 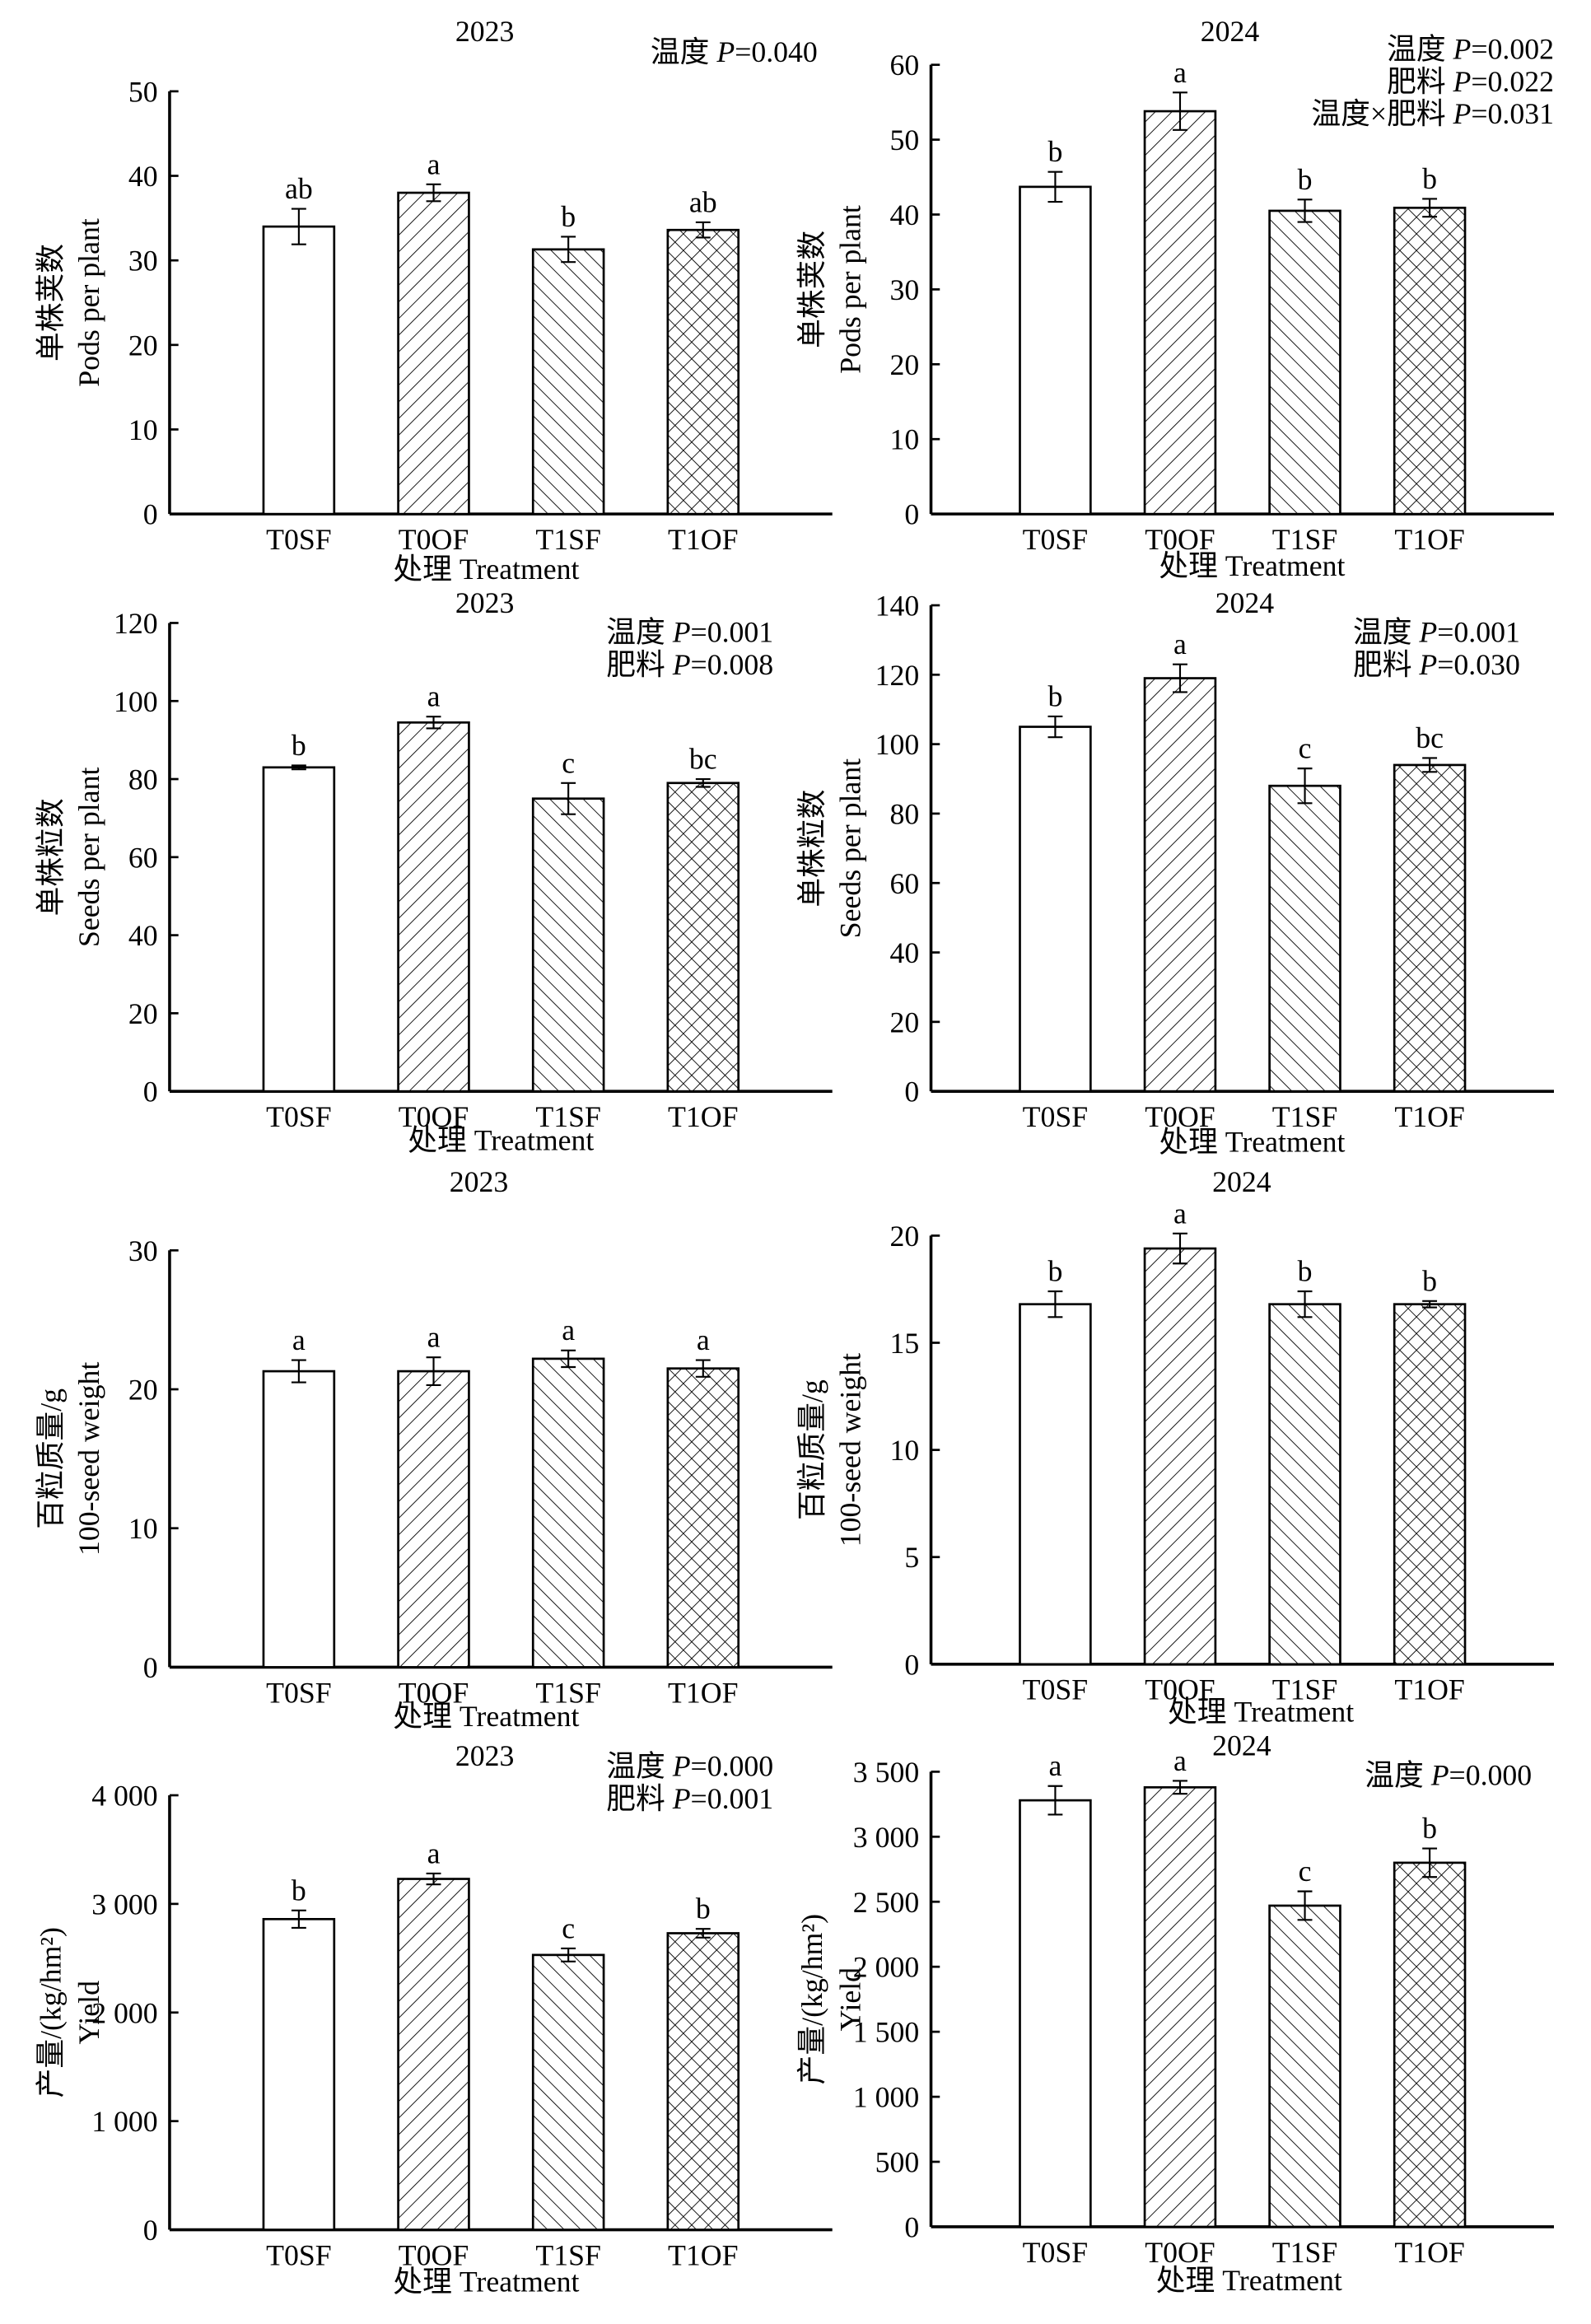 What do you see at coordinates (904, 140) in the screenshot?
I see `y-tick-label: 50` at bounding box center [904, 140].